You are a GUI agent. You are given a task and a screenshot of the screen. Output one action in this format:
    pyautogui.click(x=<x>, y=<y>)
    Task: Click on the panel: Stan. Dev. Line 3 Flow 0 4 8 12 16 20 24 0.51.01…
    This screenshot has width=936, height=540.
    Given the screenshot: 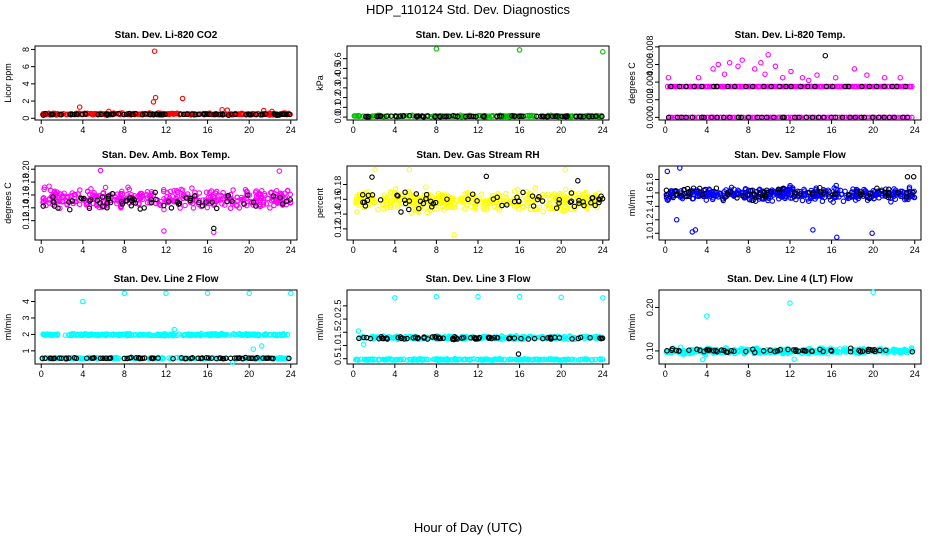 What is the action you would take?
    pyautogui.click(x=462, y=326)
    